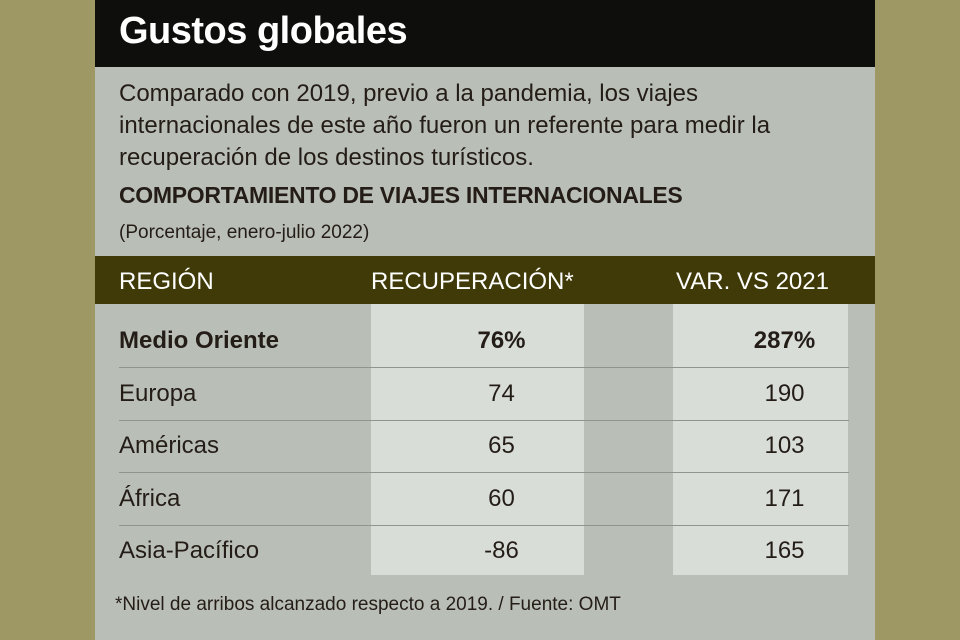  What do you see at coordinates (501, 340) in the screenshot?
I see `recuperacion-cell: 76%` at bounding box center [501, 340].